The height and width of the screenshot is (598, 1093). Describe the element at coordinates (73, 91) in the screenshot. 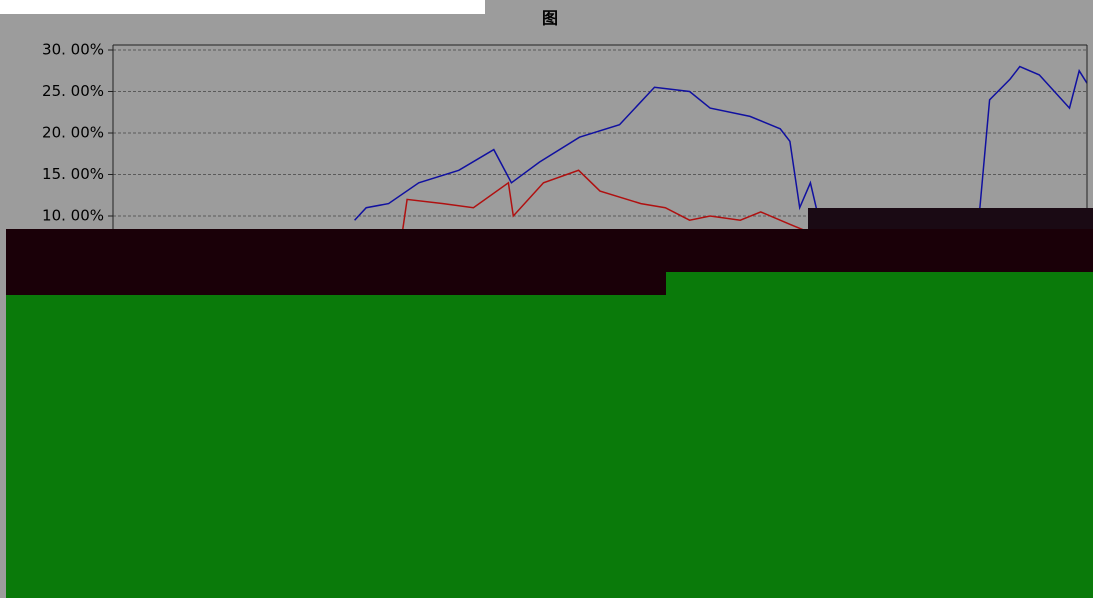

I see `y-tick-label: 25. 00%` at that location.